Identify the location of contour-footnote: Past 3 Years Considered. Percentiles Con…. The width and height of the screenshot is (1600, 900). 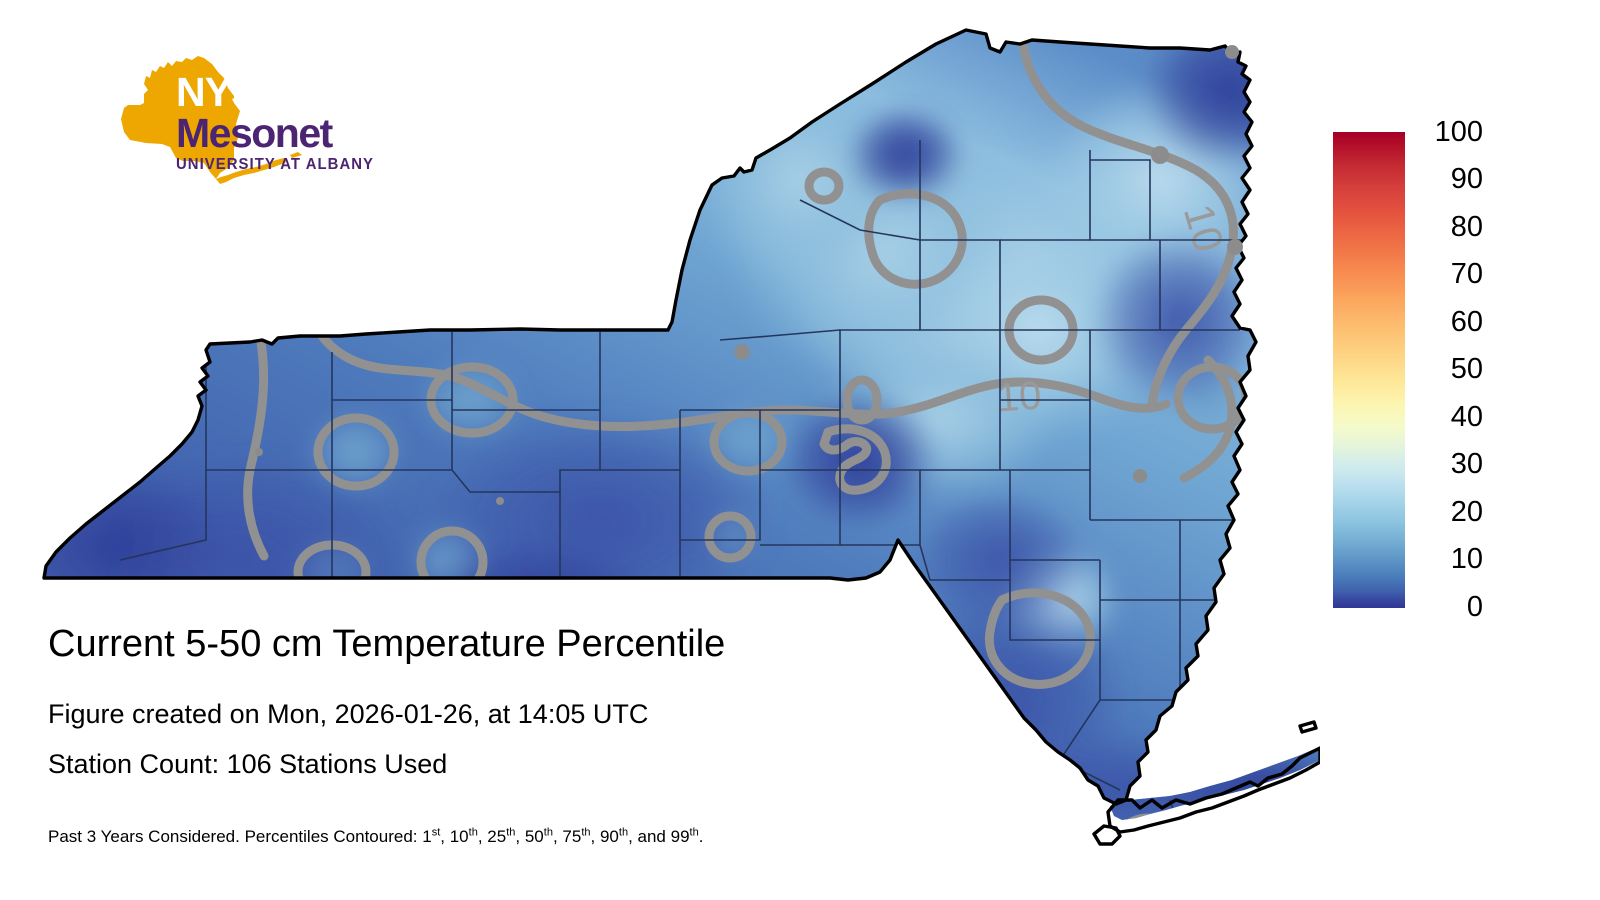
(376, 836).